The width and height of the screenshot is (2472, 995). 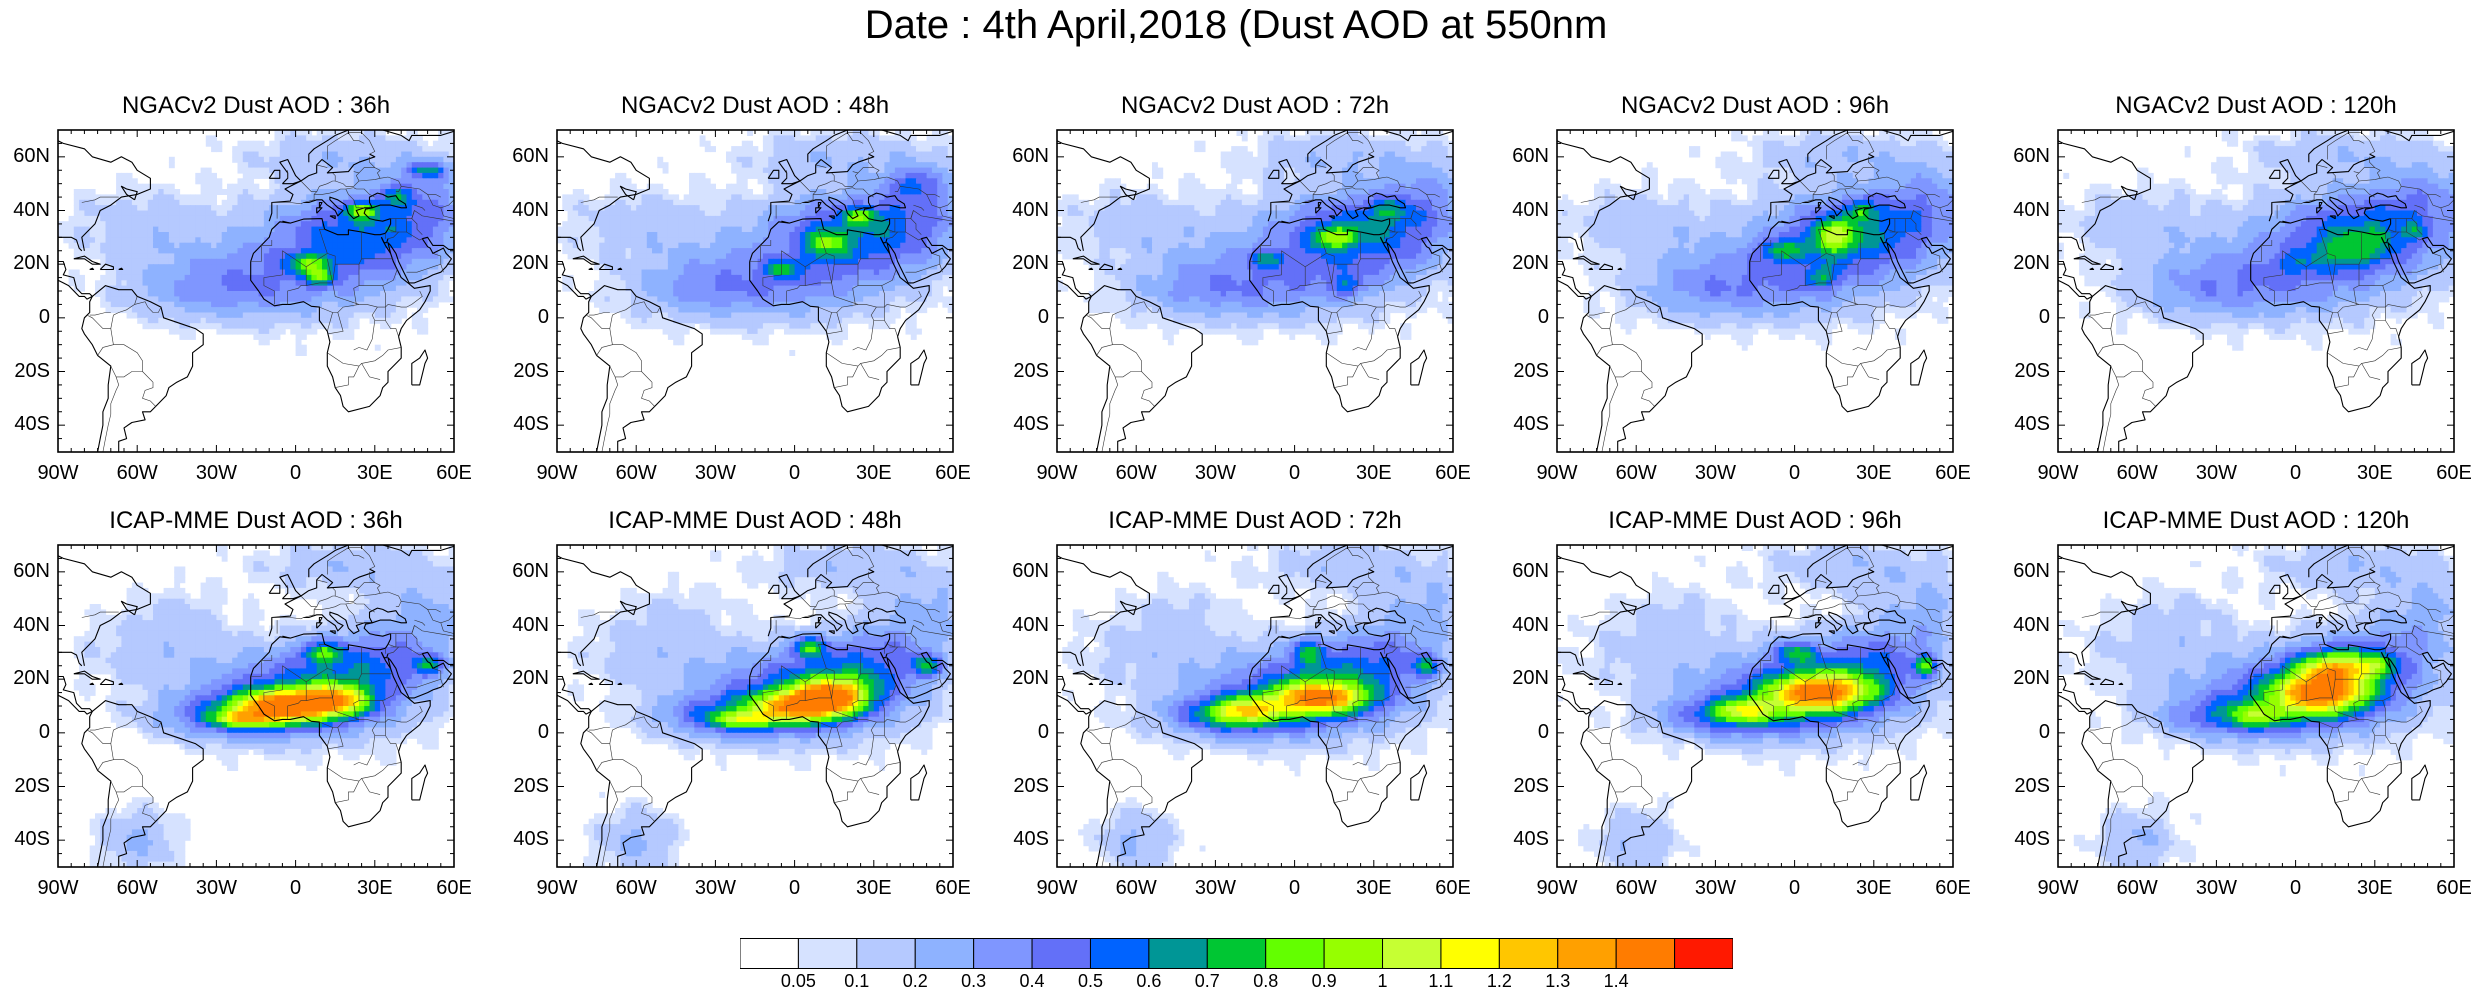 What do you see at coordinates (856, 979) in the screenshot?
I see `colorbar-label: 0.1` at bounding box center [856, 979].